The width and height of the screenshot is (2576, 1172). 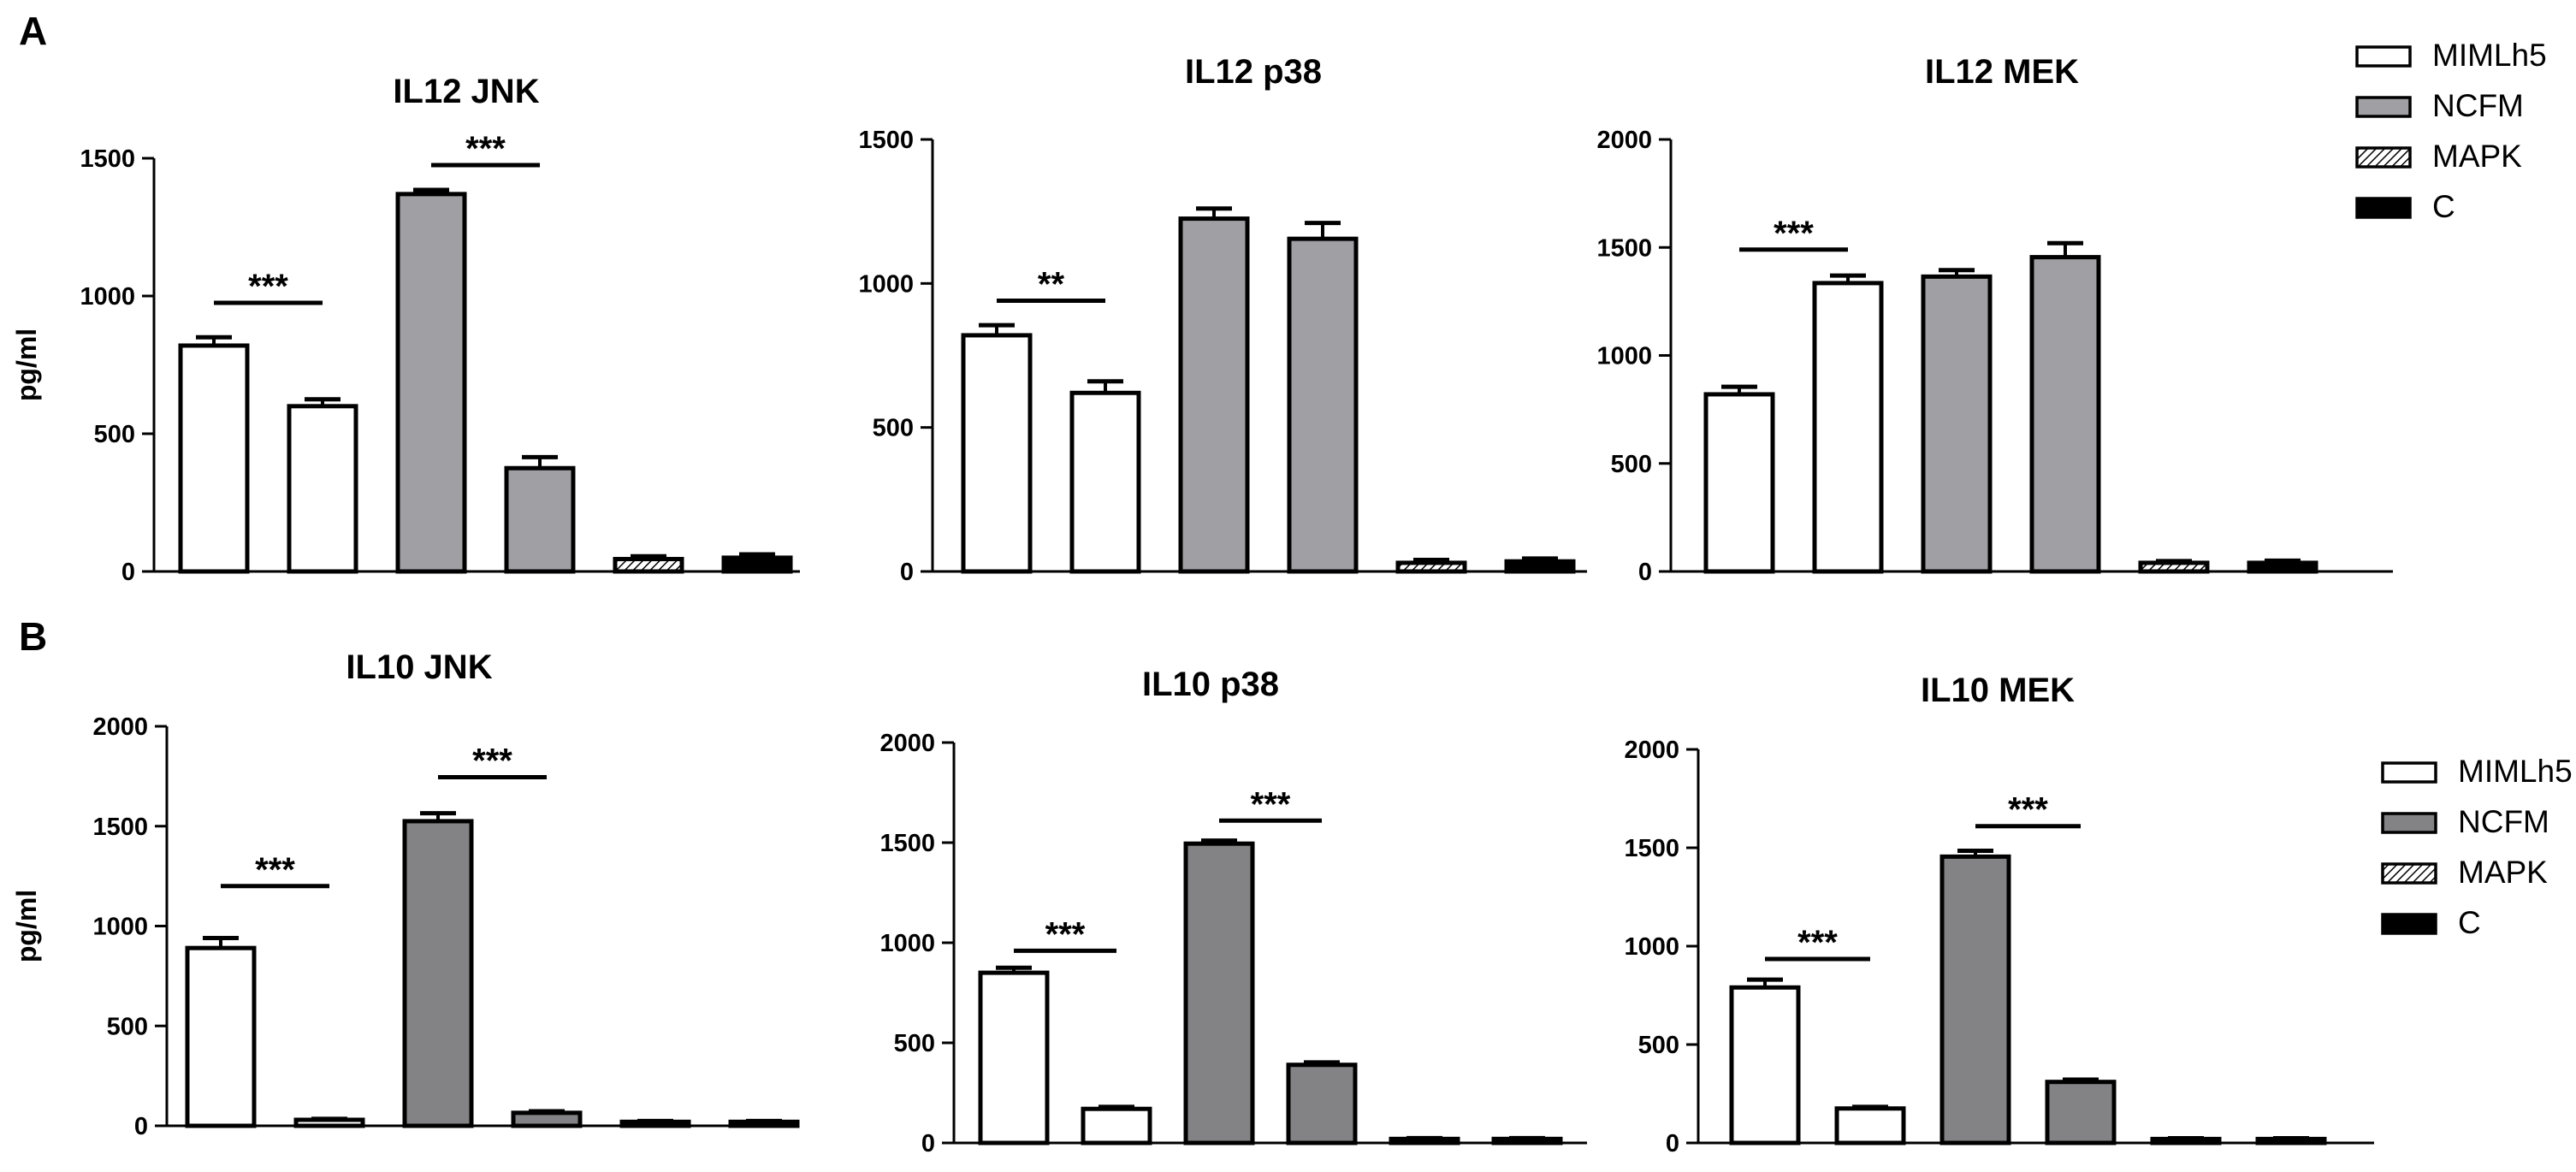 I want to click on chart-5: IL10 MEK 0 500 1000 1500 2000 *** ***, so click(x=1999, y=914).